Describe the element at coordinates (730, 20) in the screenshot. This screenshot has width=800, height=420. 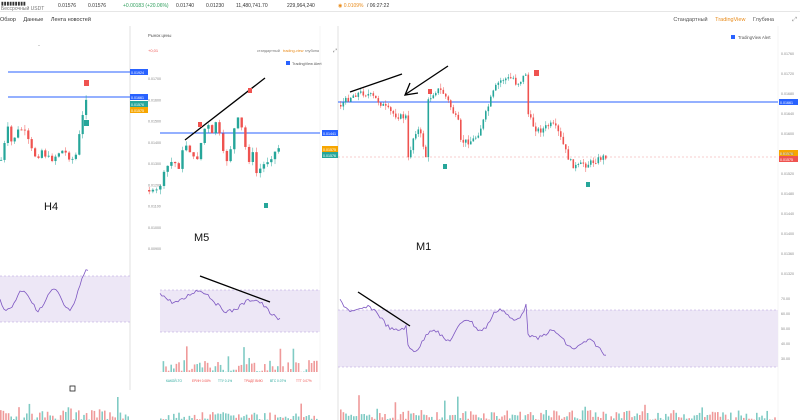
I see `tab-tradingview: TradingView` at that location.